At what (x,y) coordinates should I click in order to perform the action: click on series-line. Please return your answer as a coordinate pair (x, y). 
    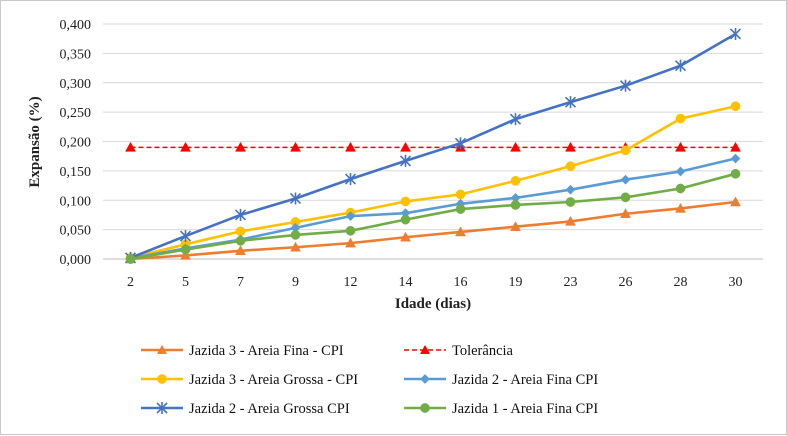
    Looking at the image, I should click on (433, 230).